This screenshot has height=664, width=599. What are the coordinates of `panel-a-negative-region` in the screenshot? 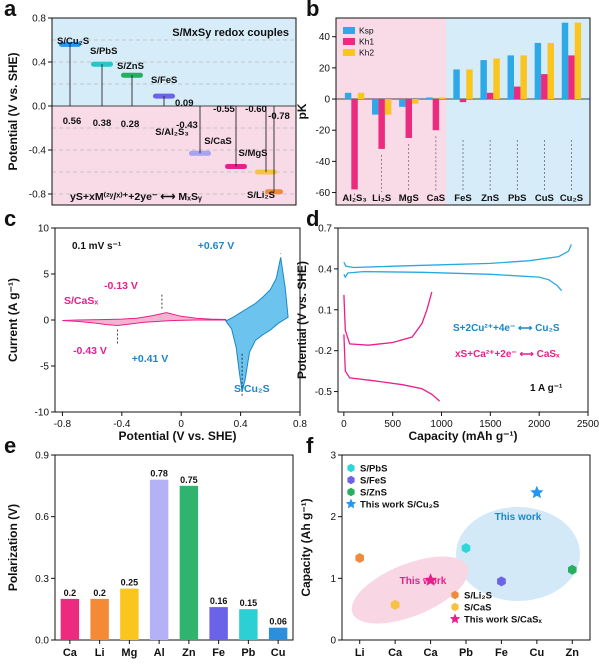 It's located at (174, 155).